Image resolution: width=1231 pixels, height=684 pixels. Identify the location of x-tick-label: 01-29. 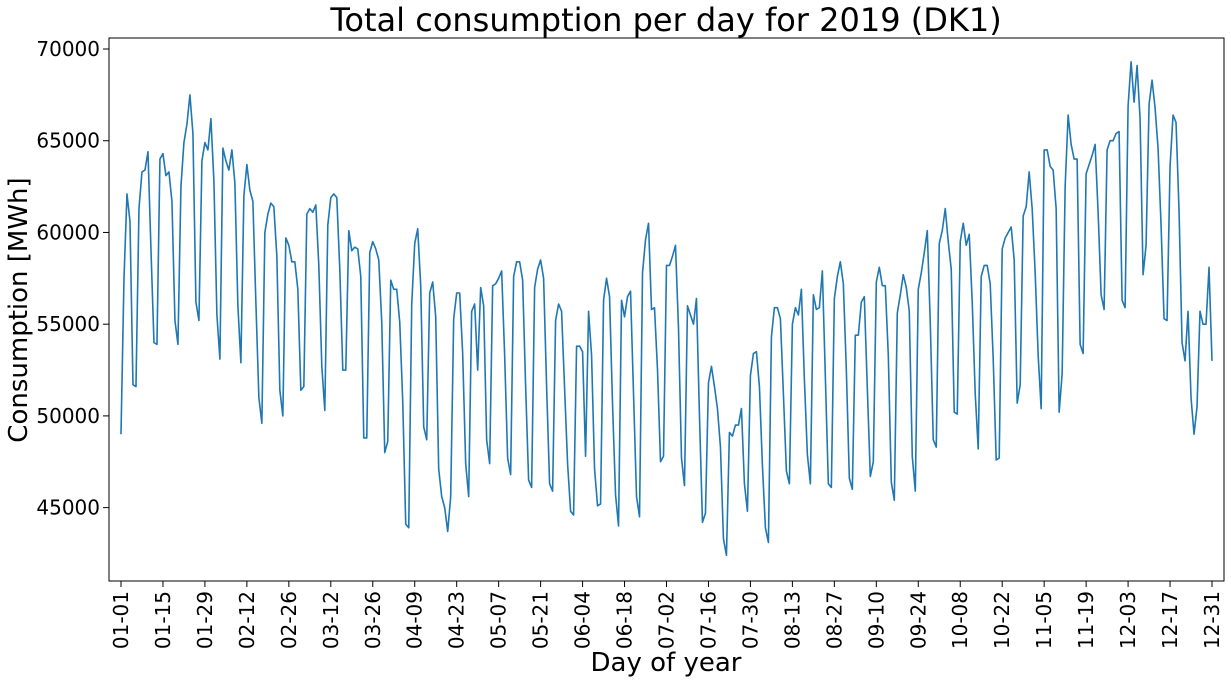
(205, 620).